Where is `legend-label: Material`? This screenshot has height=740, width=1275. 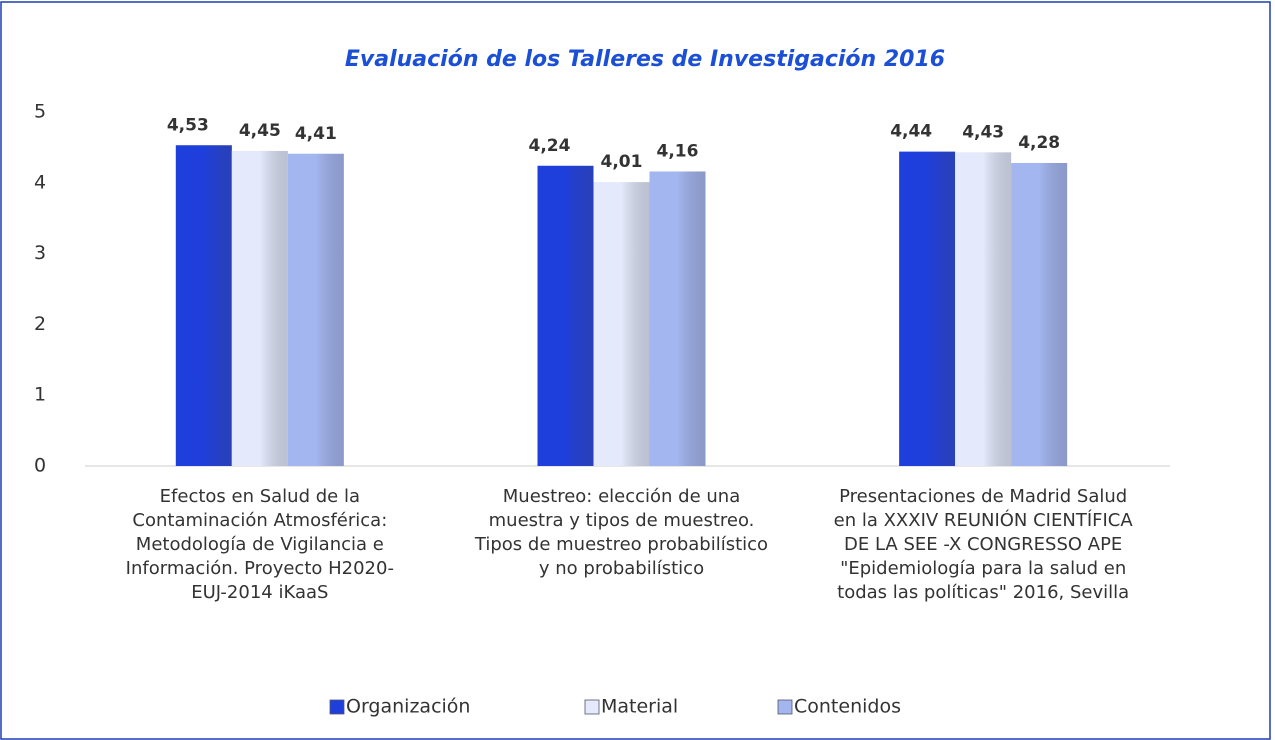
legend-label: Material is located at coordinates (639, 707).